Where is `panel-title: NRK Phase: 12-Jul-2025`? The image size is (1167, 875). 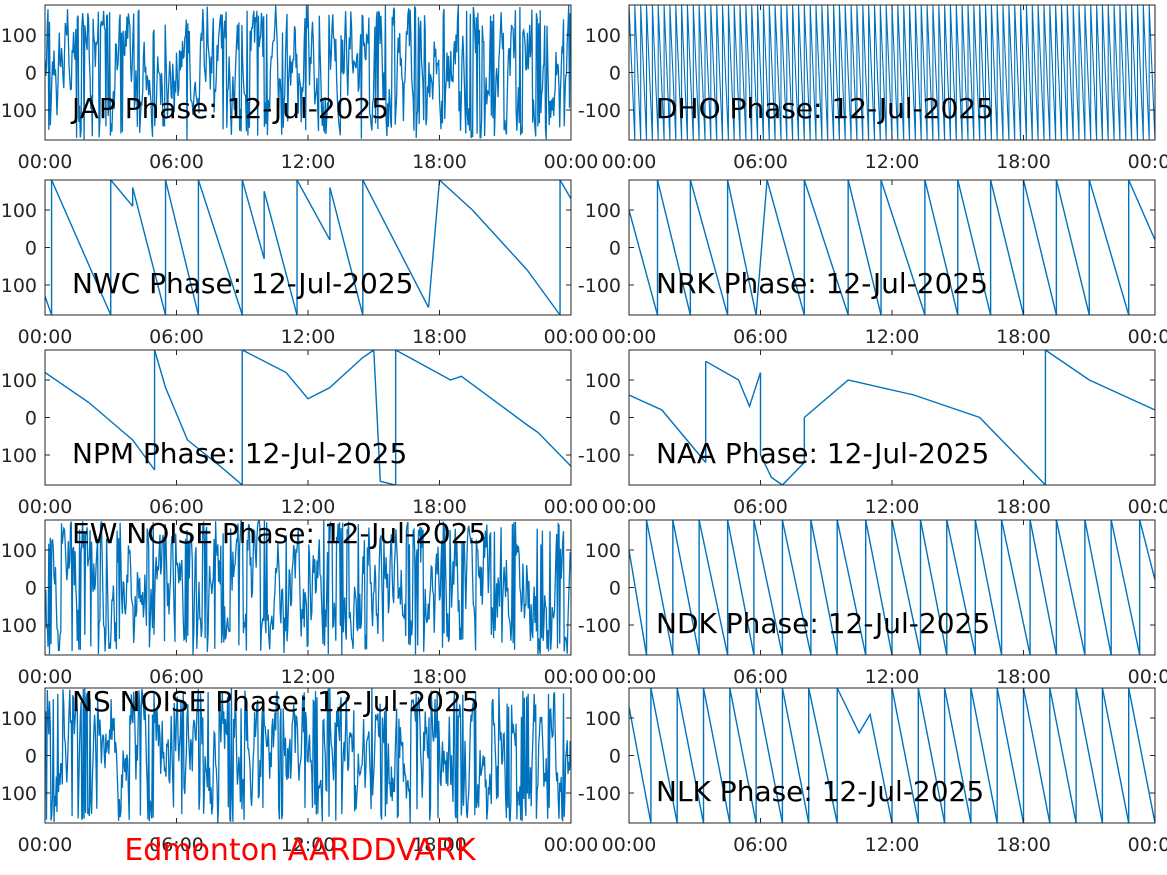
panel-title: NRK Phase: 12-Jul-2025 is located at coordinates (822, 283).